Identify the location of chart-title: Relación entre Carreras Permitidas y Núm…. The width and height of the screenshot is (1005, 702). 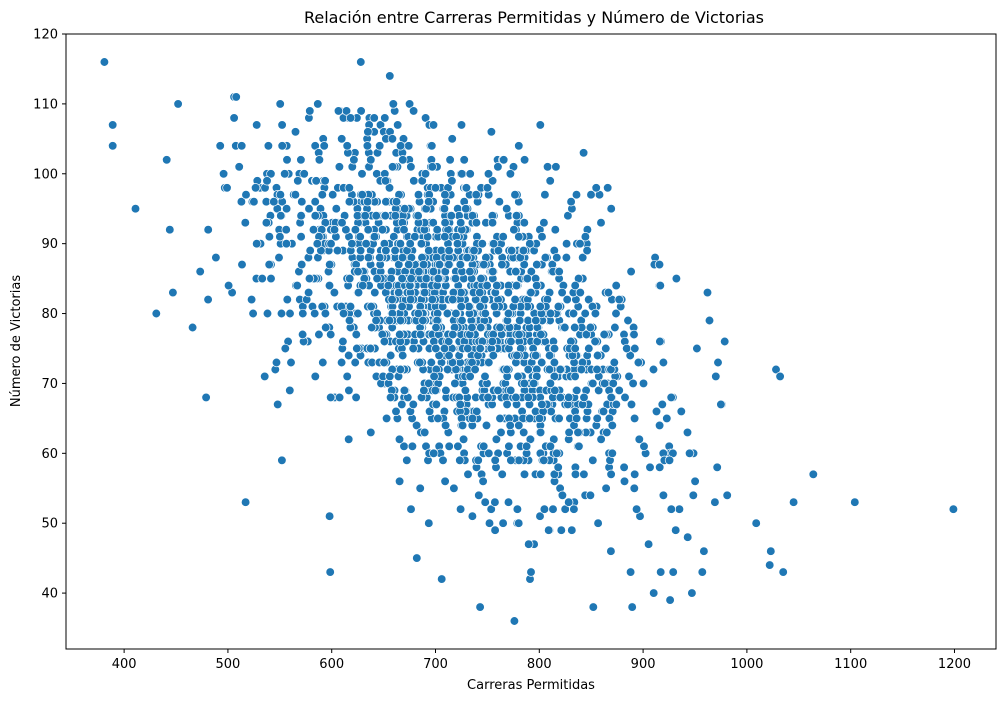
(534, 17).